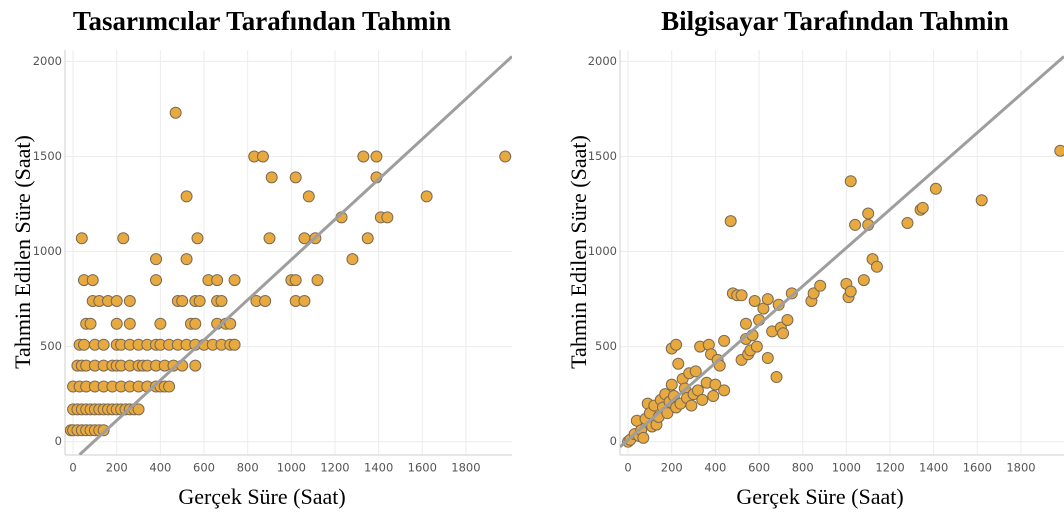 This screenshot has width=1064, height=518. Describe the element at coordinates (58, 441) in the screenshot. I see `y-tick-label: 0` at that location.